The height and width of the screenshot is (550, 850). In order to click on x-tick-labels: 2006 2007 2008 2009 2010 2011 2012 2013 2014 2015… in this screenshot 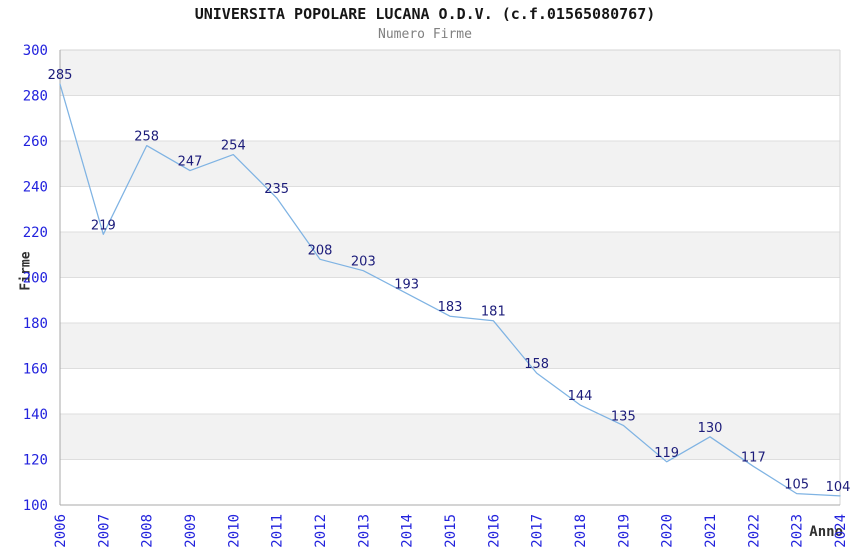, I will do `click(451, 531)`.